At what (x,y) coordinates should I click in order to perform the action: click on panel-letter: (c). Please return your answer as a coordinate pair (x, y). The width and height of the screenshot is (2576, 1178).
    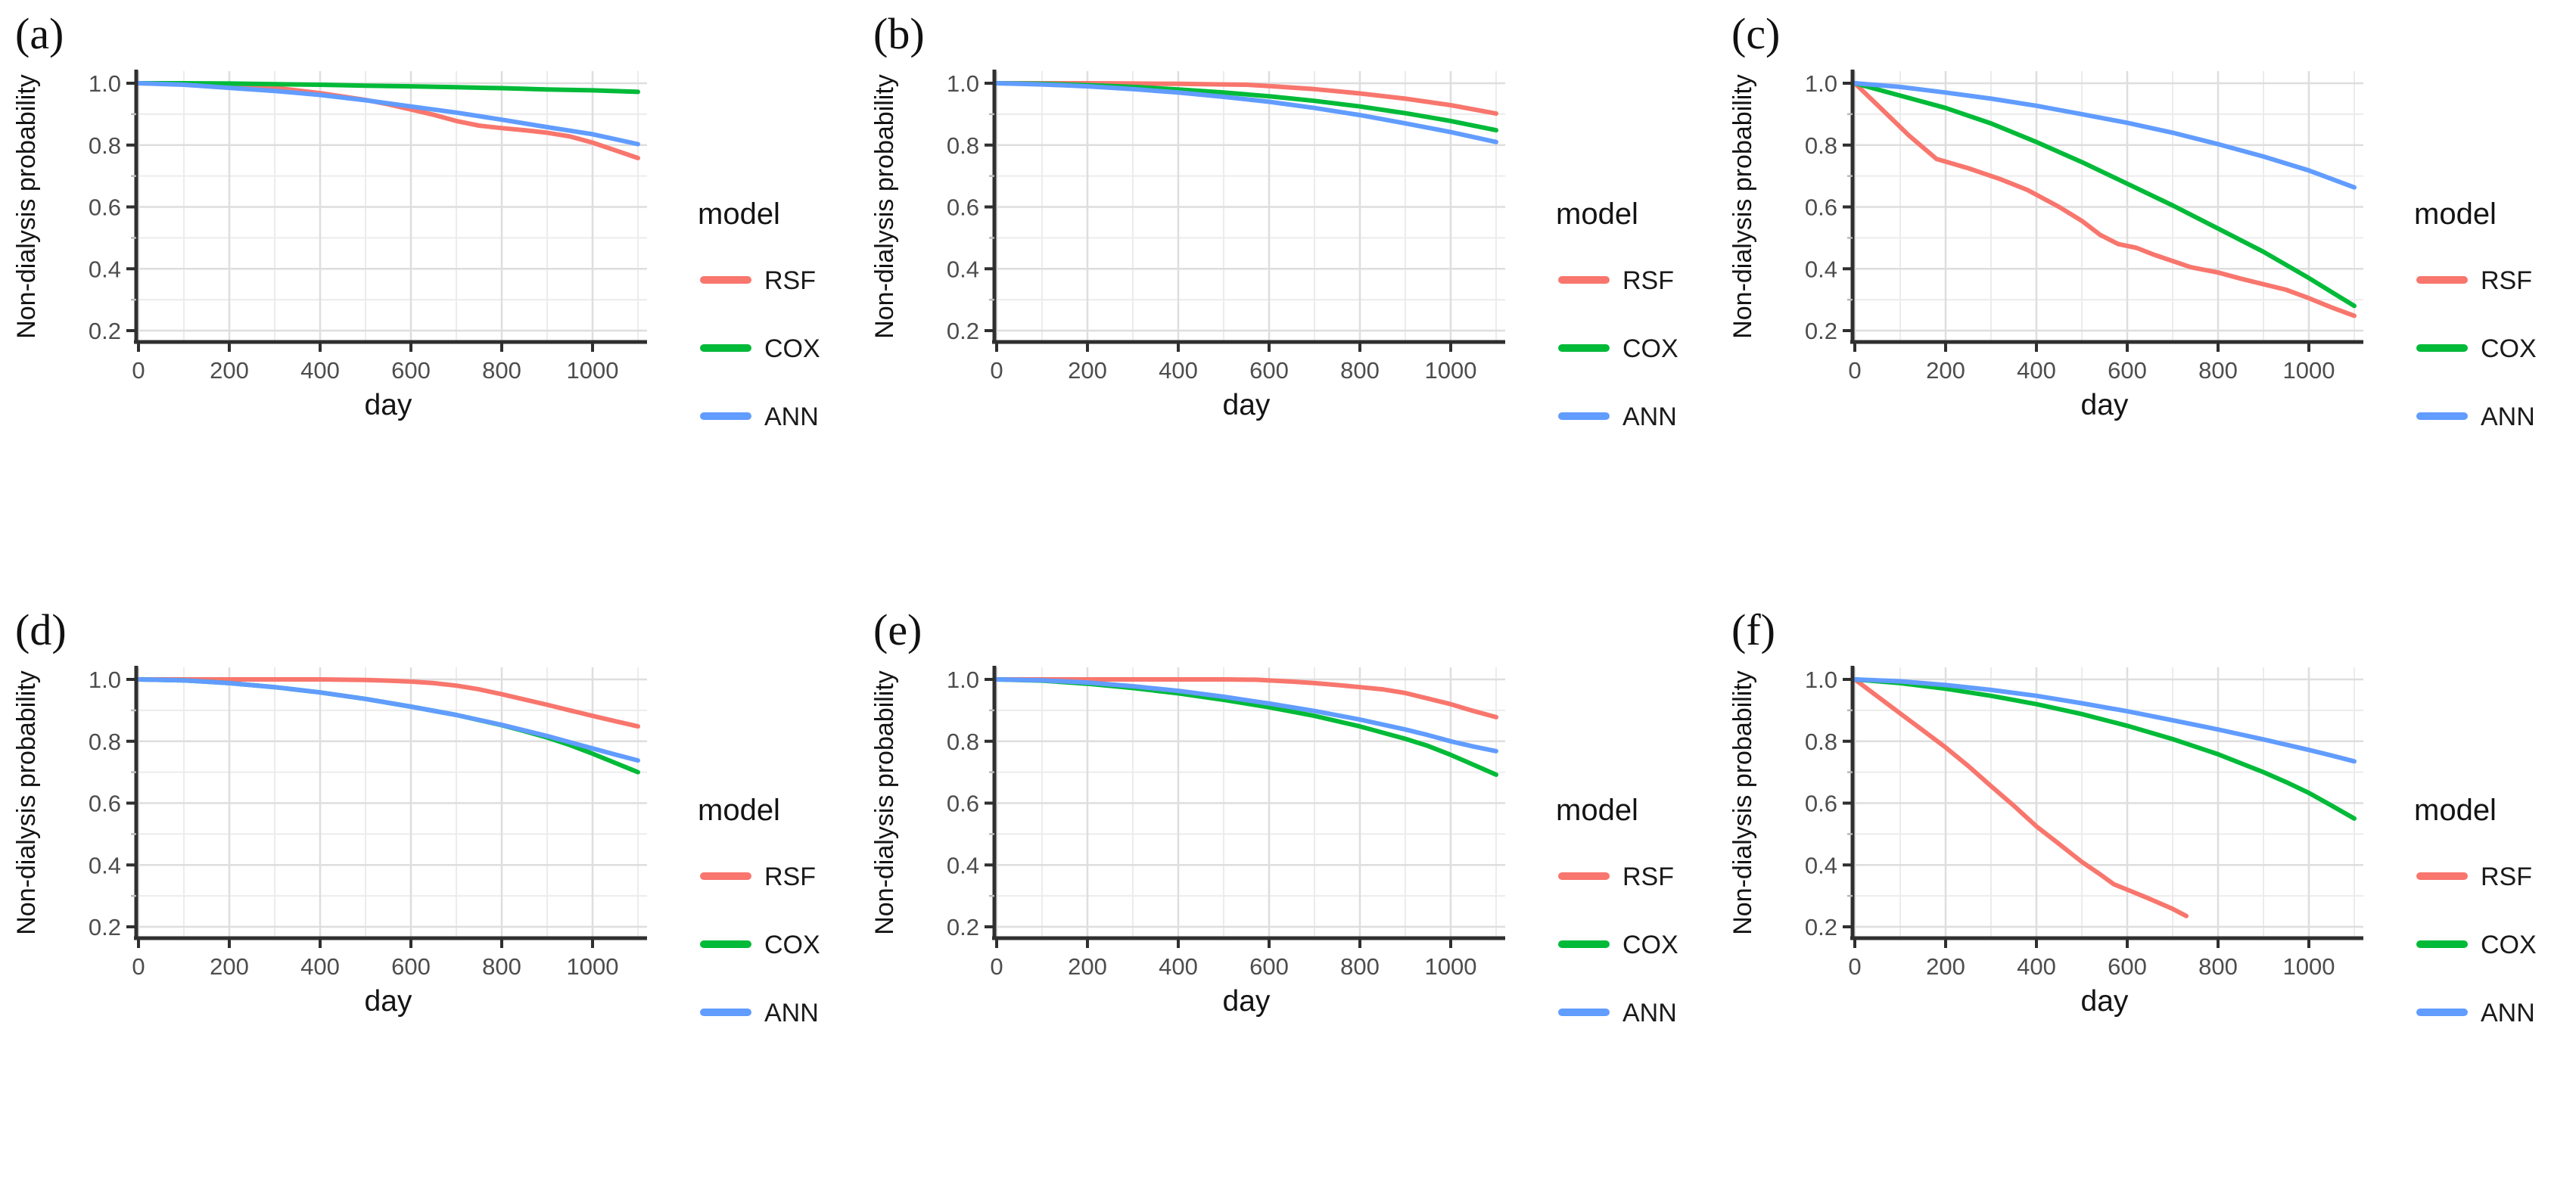
    Looking at the image, I should click on (1755, 33).